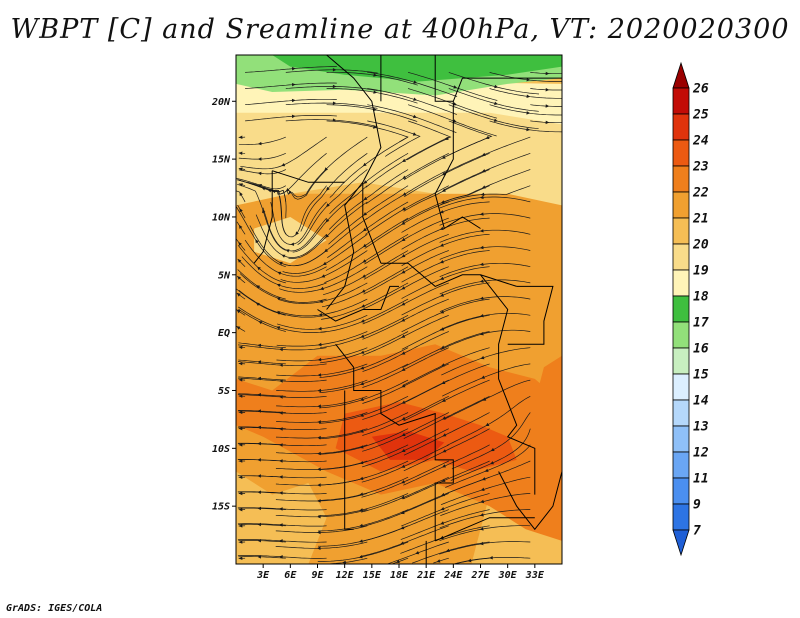 This screenshot has width=800, height=618. What do you see at coordinates (453, 575) in the screenshot?
I see `lon-tick-label: 24E` at bounding box center [453, 575].